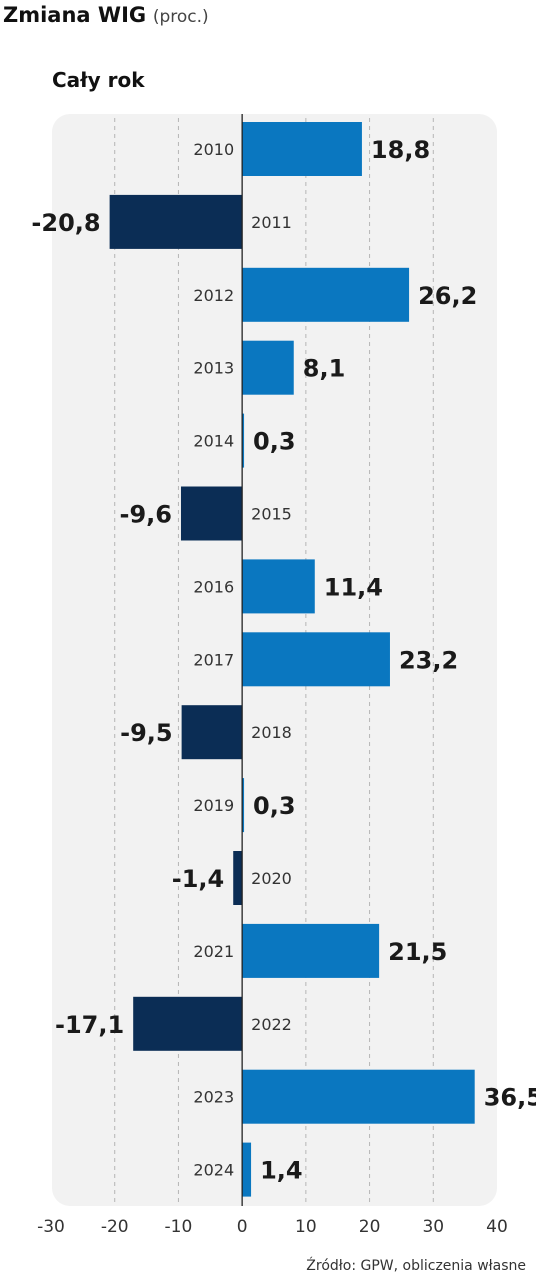 The height and width of the screenshot is (1285, 536). I want to click on bar-2012, so click(326, 294).